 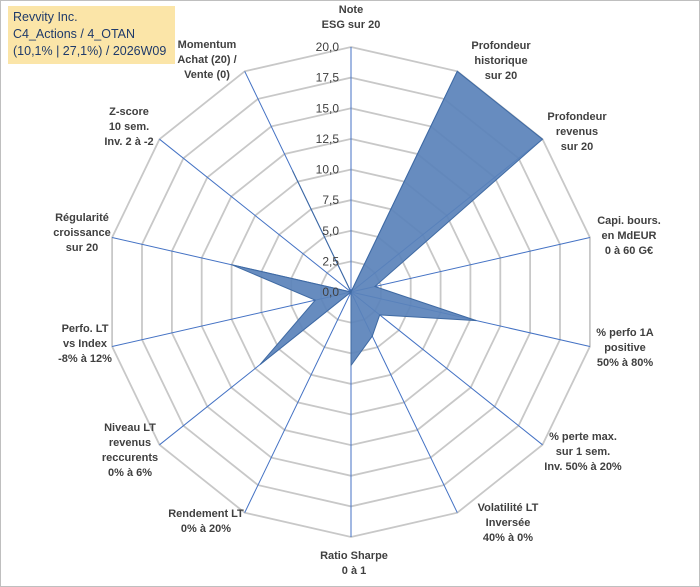 I want to click on tick-label: 15,0, so click(x=328, y=108).